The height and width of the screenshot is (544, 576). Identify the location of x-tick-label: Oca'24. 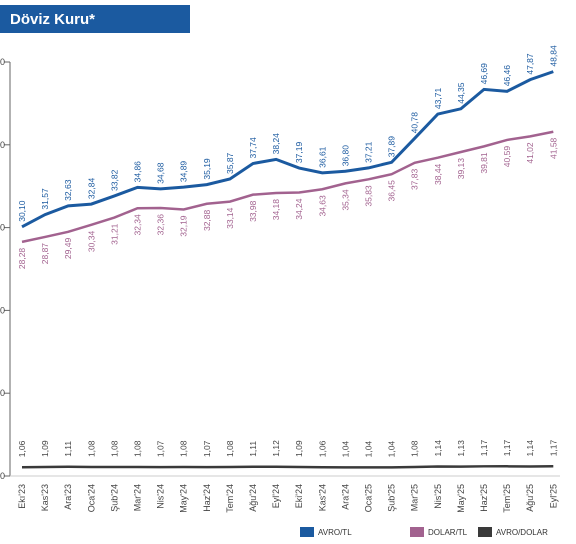
(91, 498).